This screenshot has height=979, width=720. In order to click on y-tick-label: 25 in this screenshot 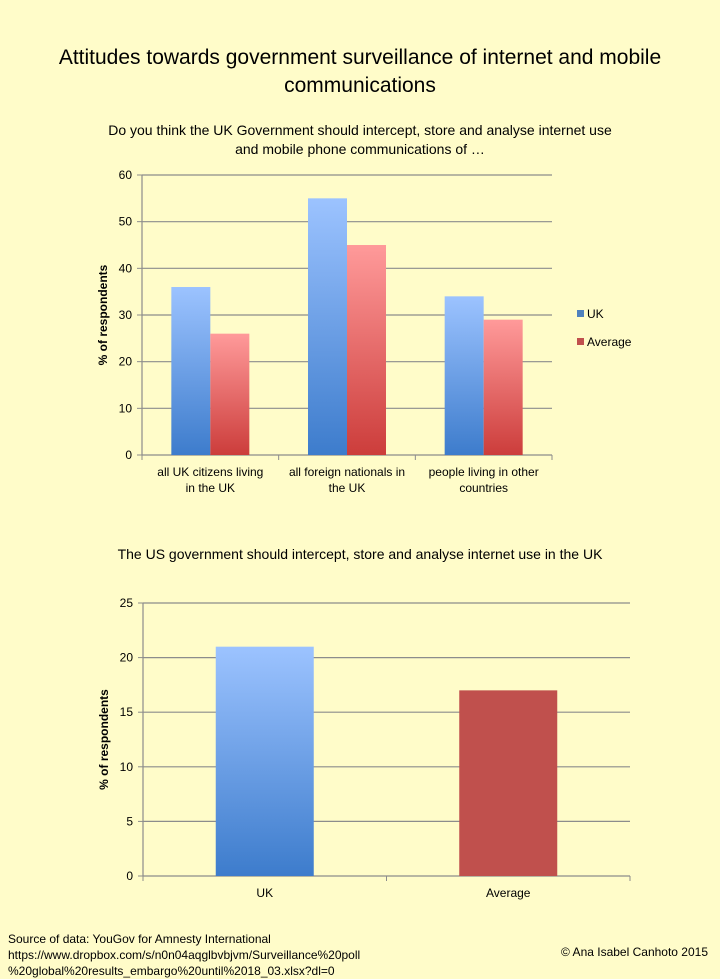, I will do `click(127, 603)`.